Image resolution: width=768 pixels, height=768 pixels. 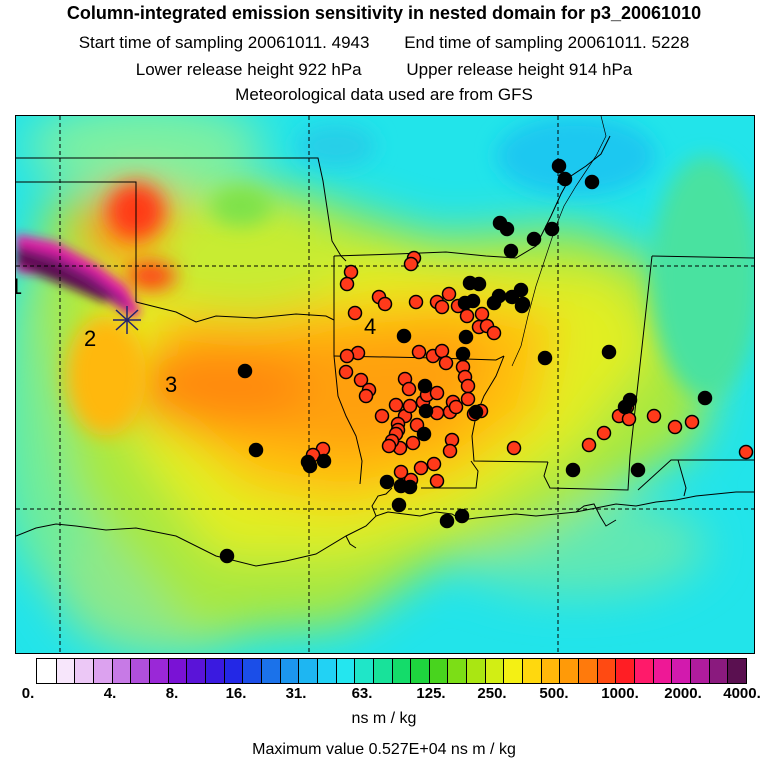 I want to click on colorbar-tick-label: 0., so click(x=28, y=693).